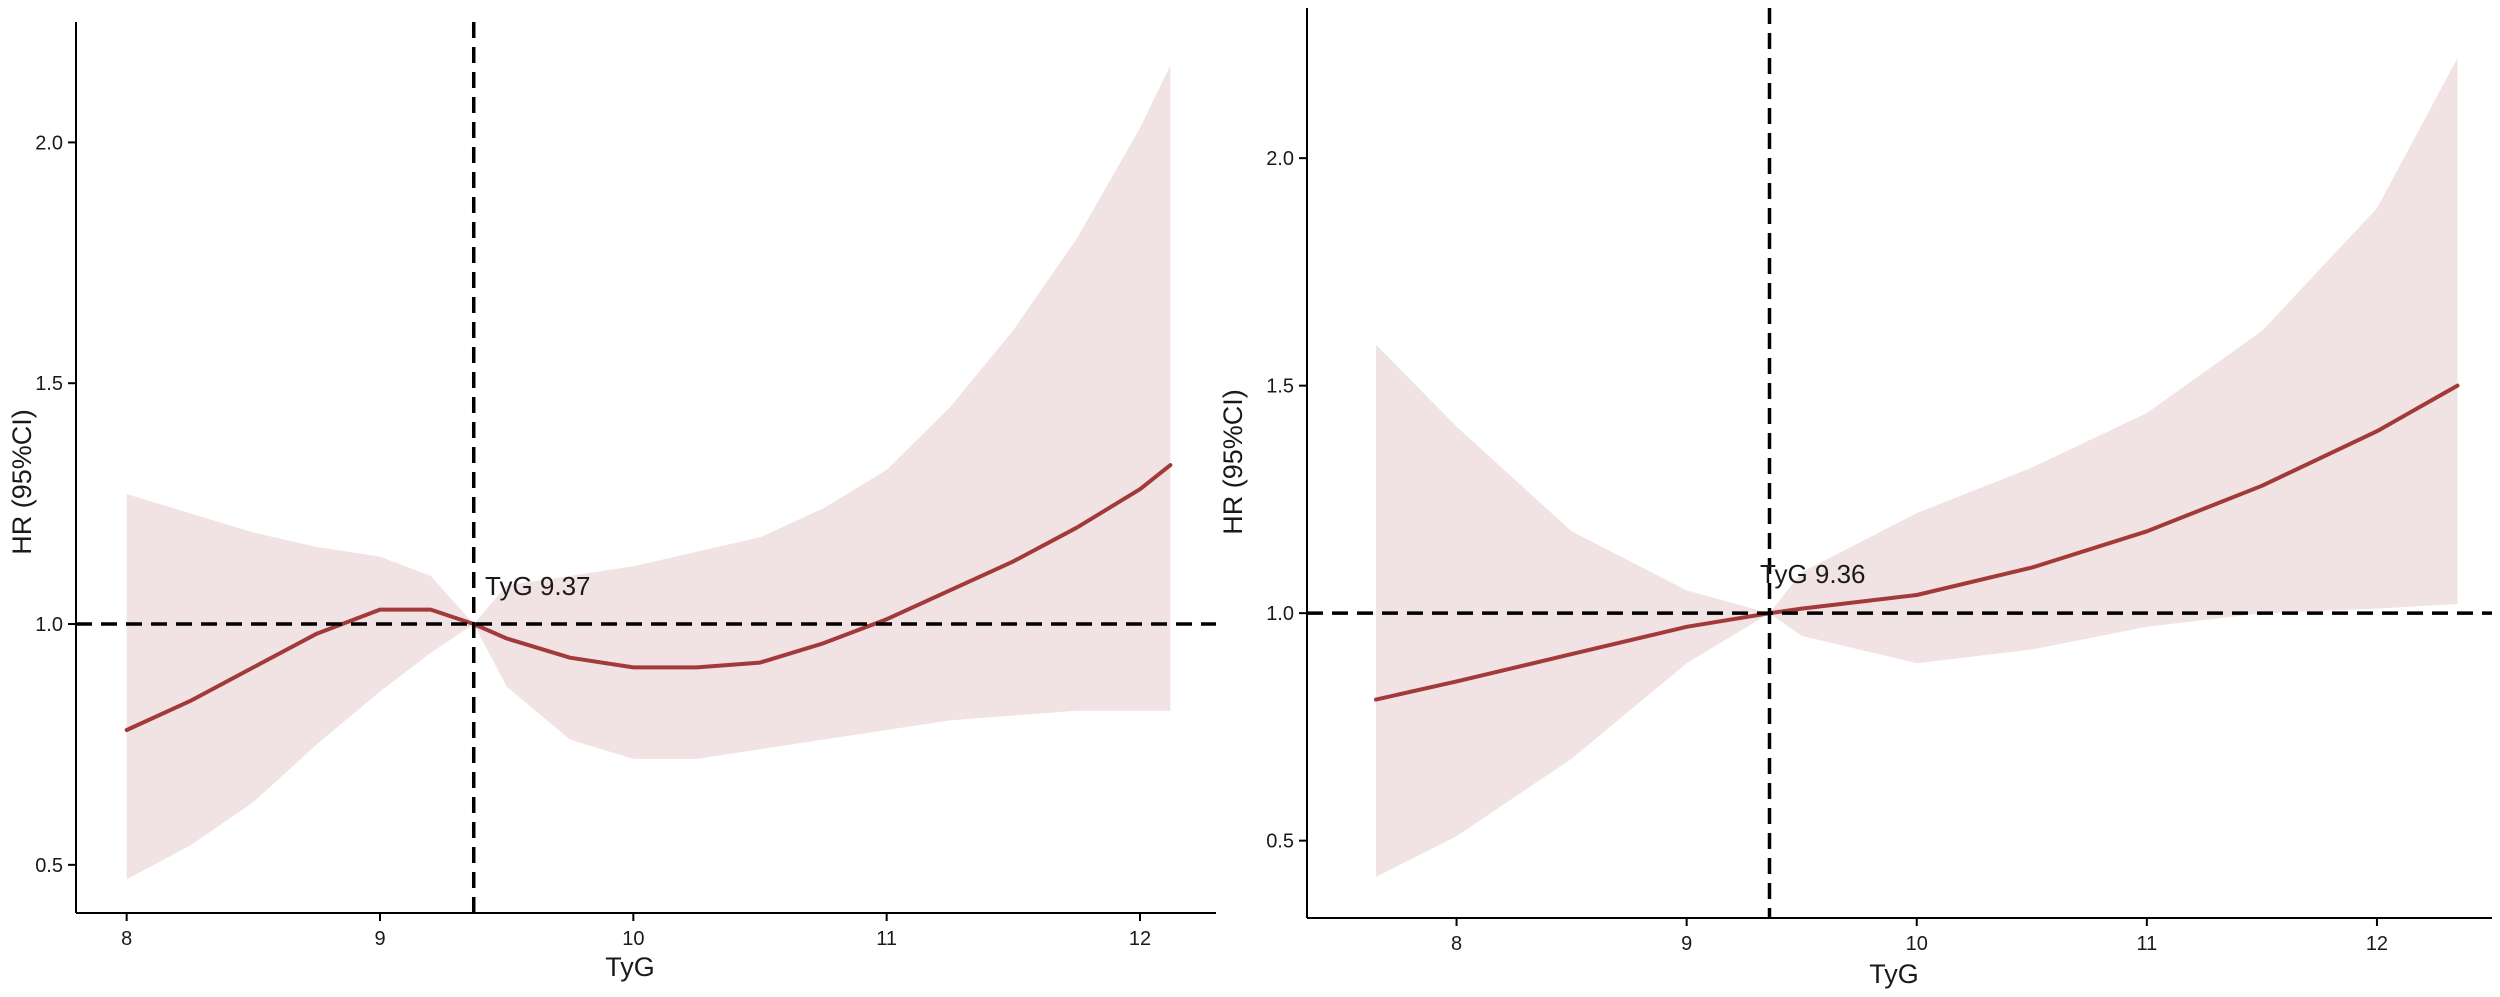 The image size is (2500, 997). Describe the element at coordinates (538, 586) in the screenshot. I see `threshold-annotation: TyG 9.37` at that location.